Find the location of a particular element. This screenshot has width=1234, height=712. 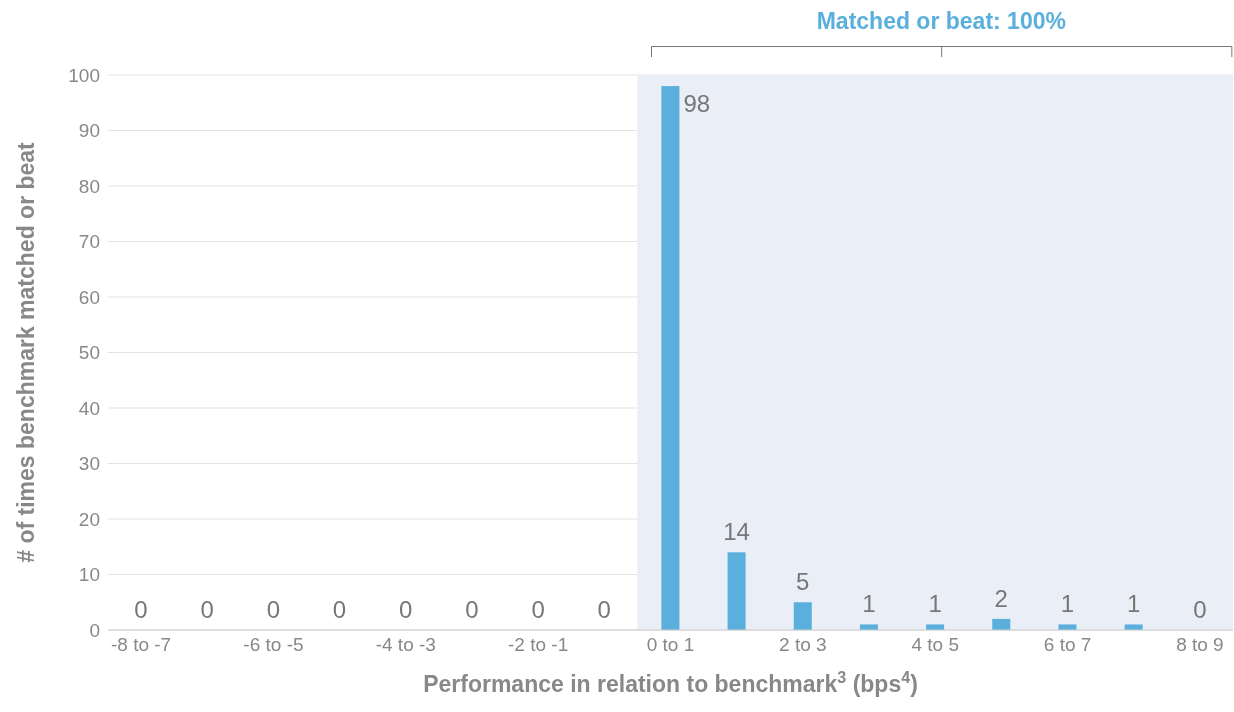

y-tick-label: 0 is located at coordinates (94, 630).